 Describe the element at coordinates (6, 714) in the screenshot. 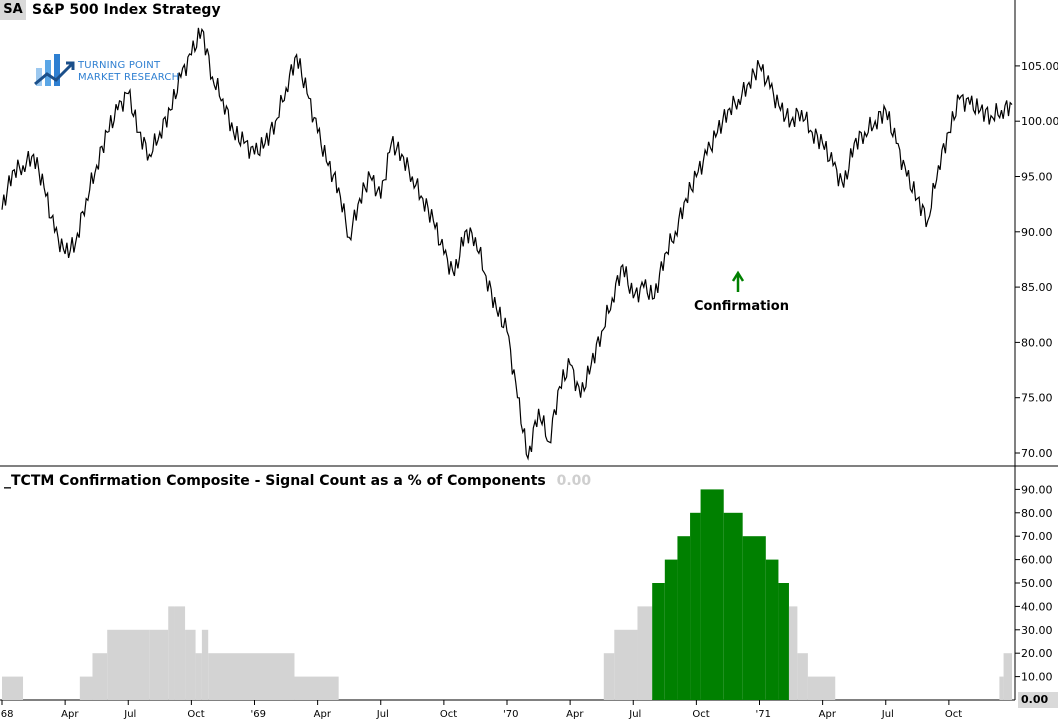

I see `xtick-label: '68` at that location.